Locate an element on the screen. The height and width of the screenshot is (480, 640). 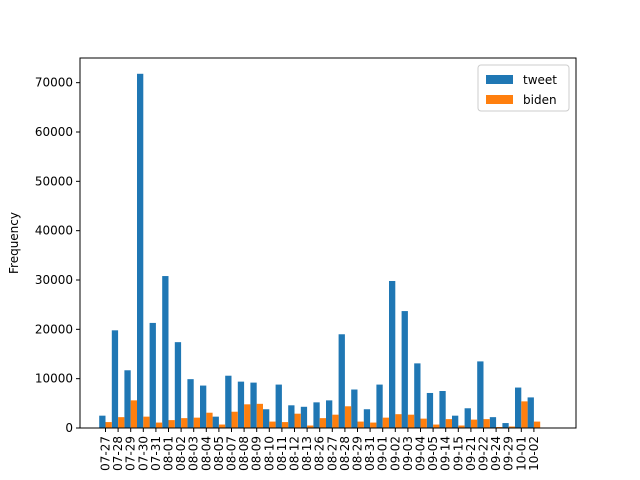
x-tick-label: 07-29 is located at coordinates (131, 453).